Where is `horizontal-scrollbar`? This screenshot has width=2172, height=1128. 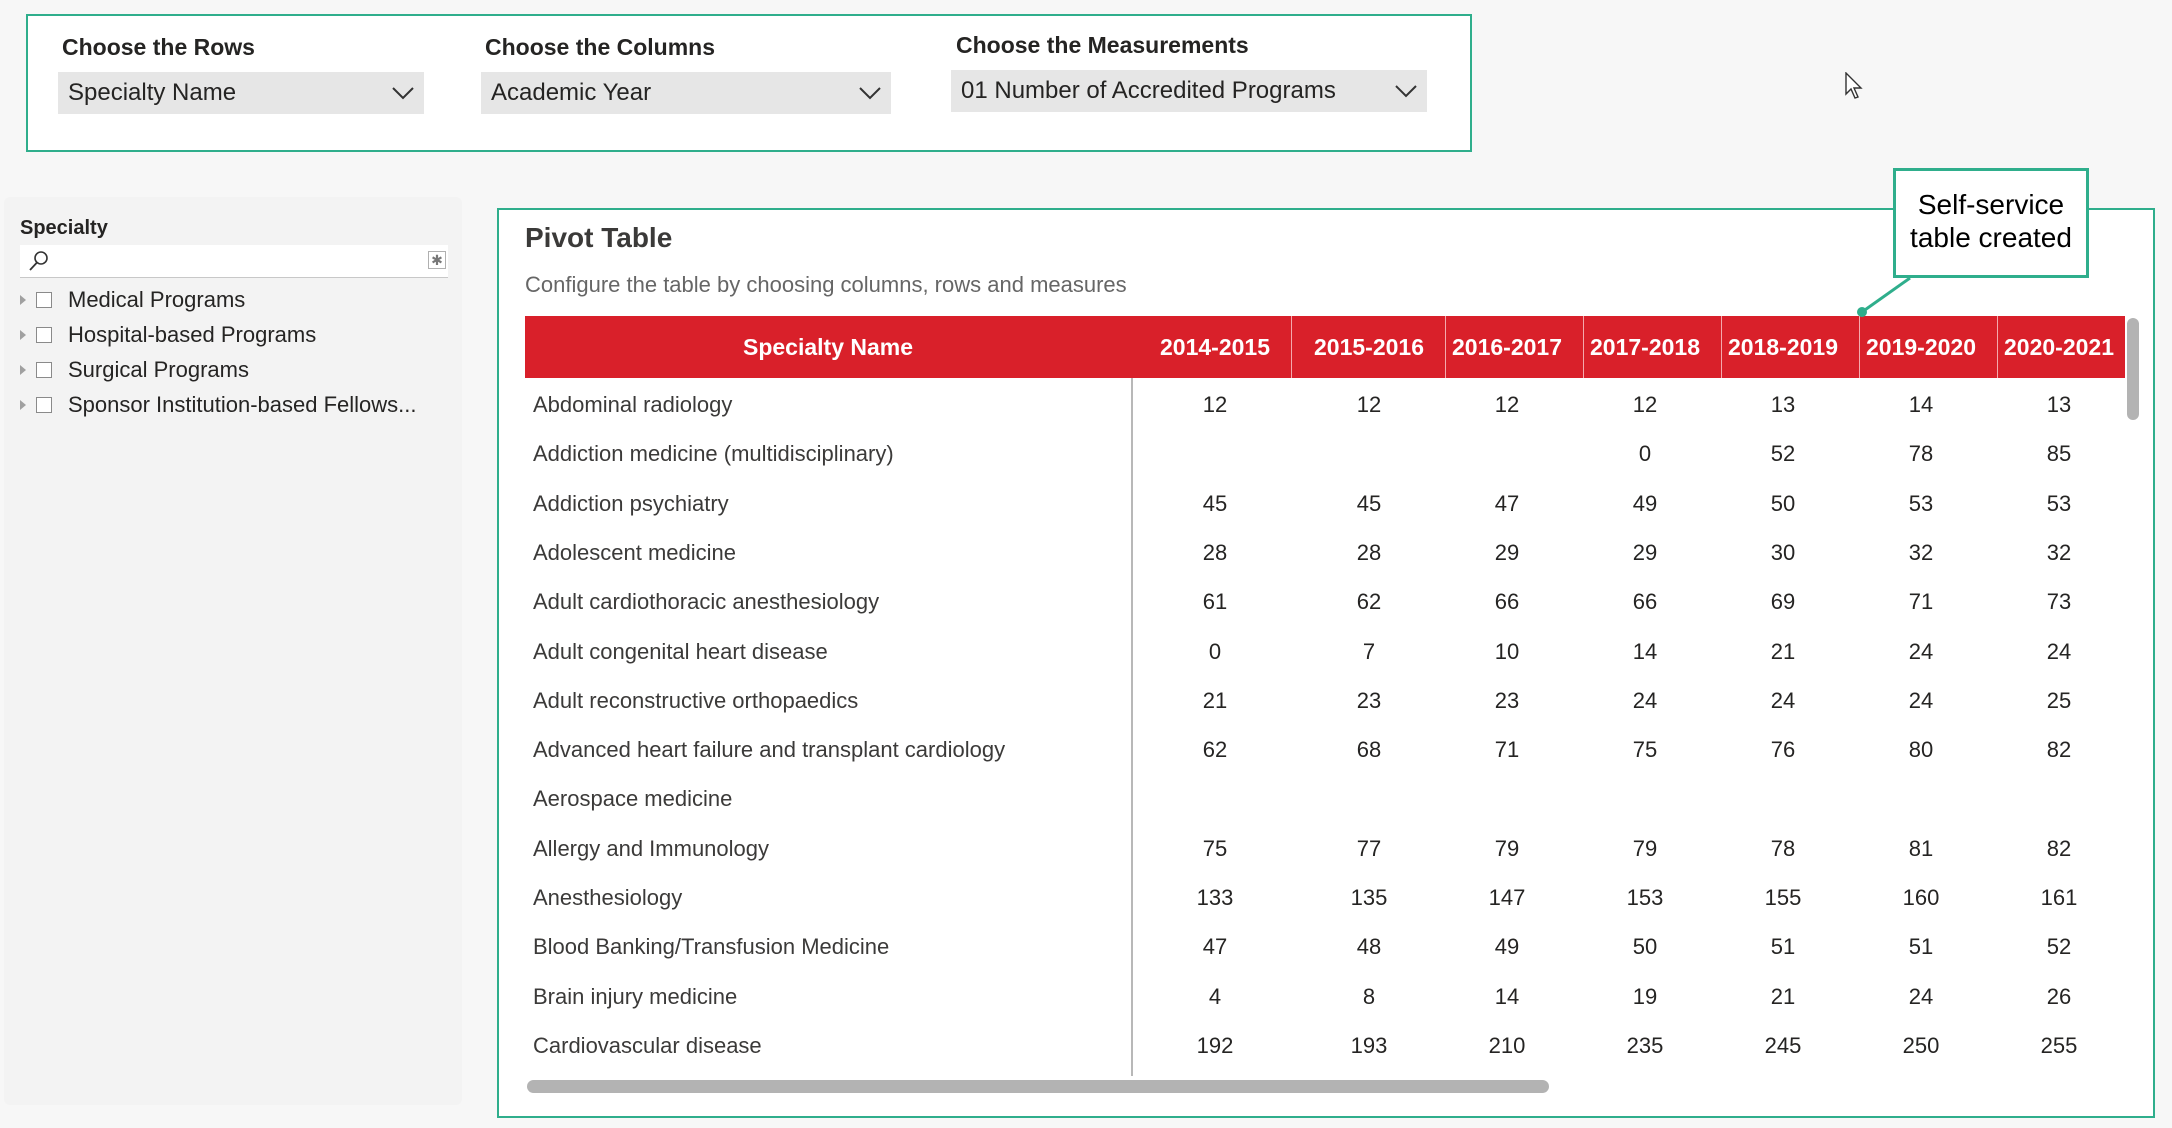 horizontal-scrollbar is located at coordinates (1038, 1086).